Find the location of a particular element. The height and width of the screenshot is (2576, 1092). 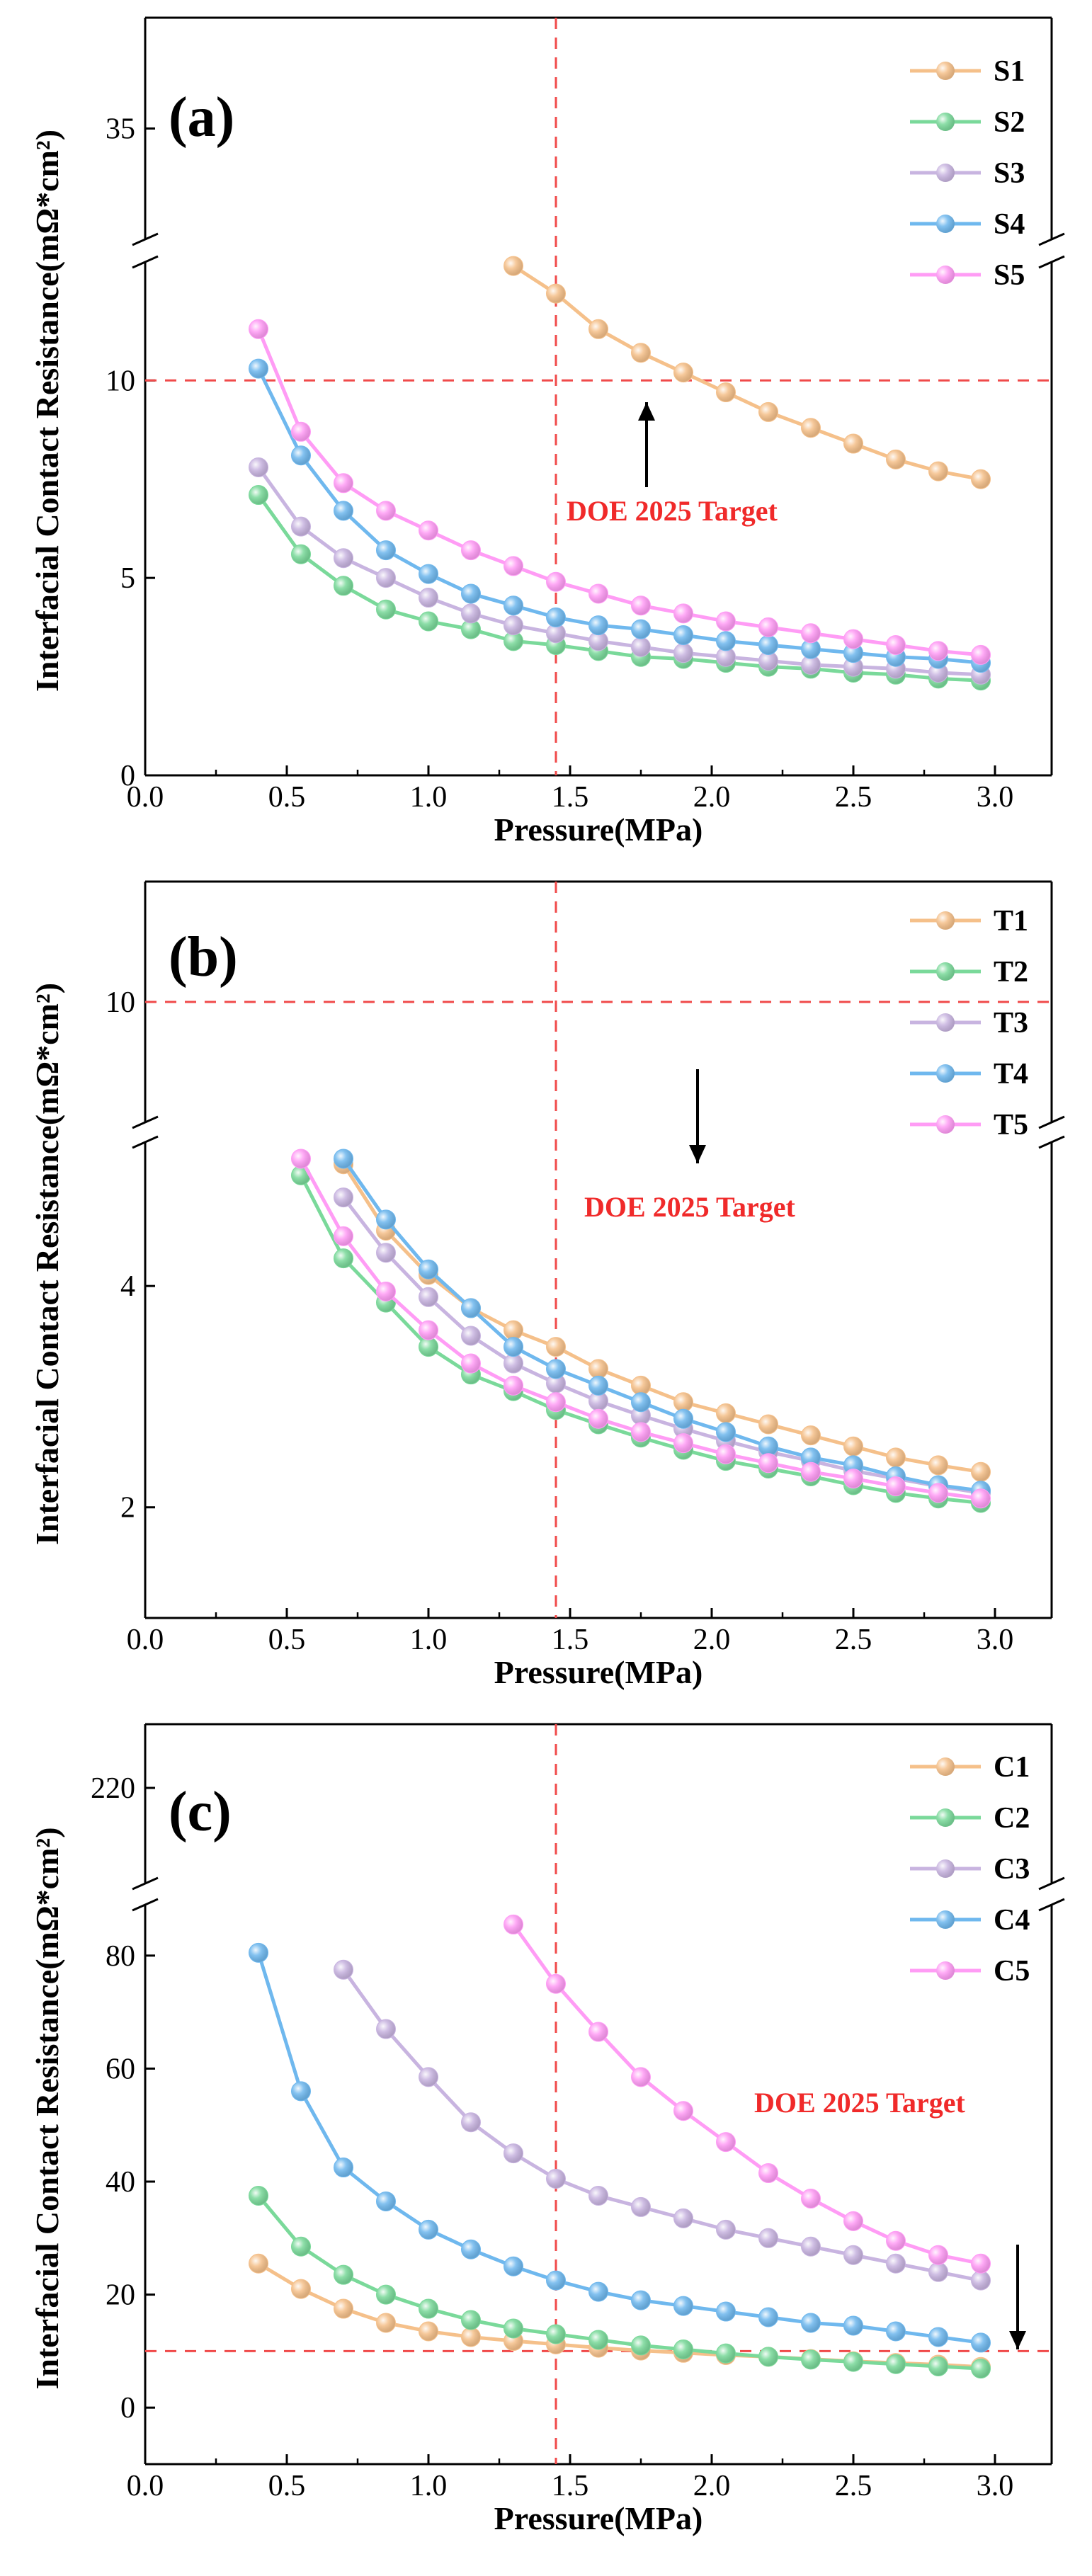

y-tick-label: 4 is located at coordinates (128, 1286).